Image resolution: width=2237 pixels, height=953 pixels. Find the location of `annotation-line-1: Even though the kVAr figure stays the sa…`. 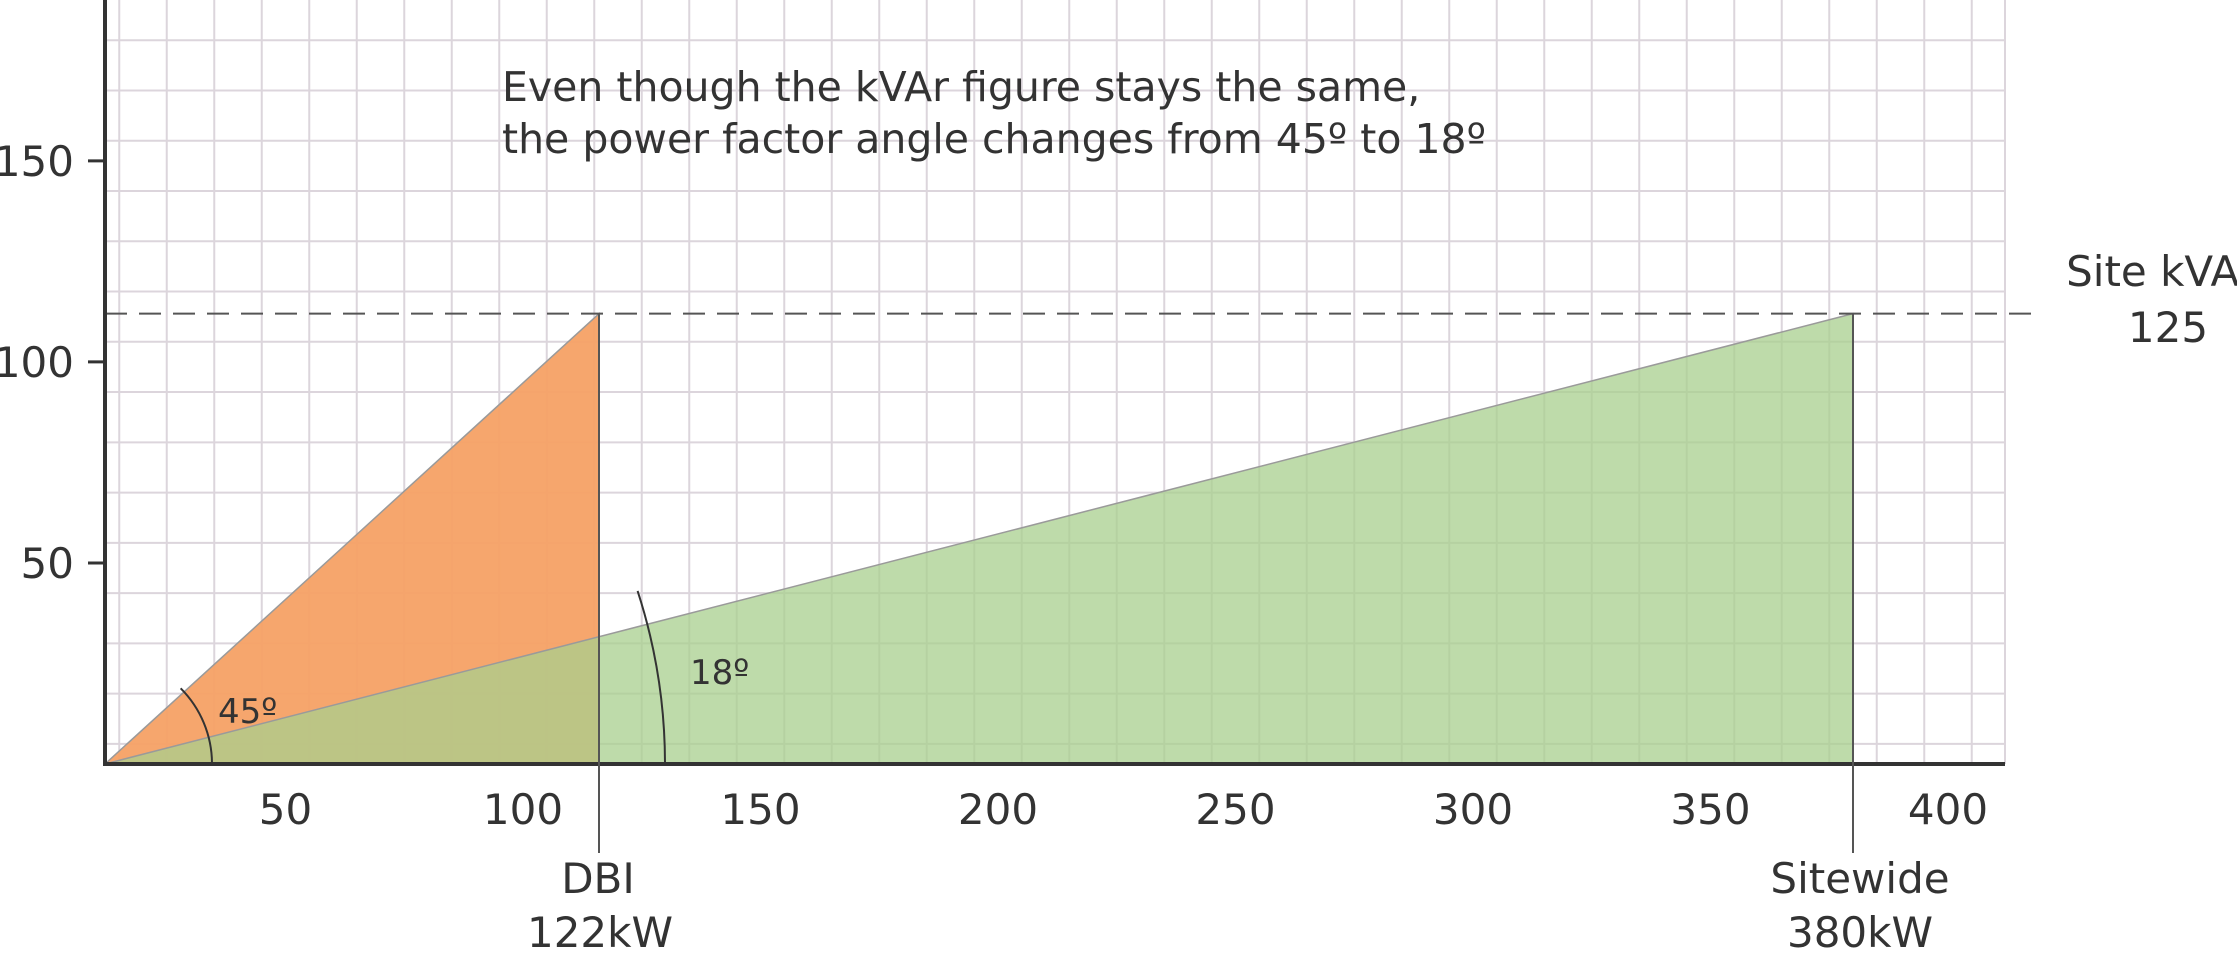

annotation-line-1: Even though the kVAr figure stays the sa… is located at coordinates (961, 87).